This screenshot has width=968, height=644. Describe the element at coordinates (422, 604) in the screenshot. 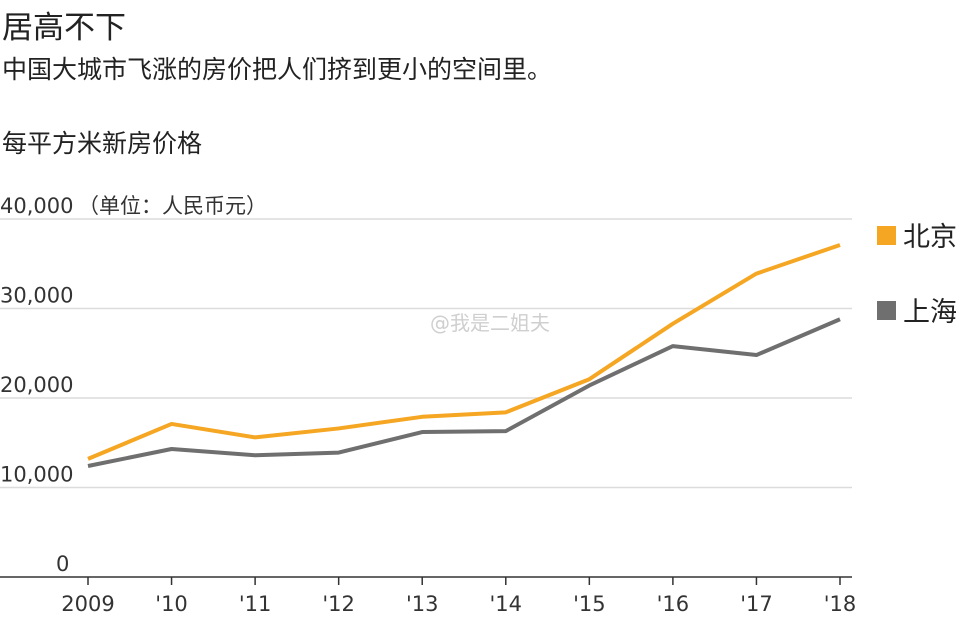

I see `x-tick-label: '13` at that location.